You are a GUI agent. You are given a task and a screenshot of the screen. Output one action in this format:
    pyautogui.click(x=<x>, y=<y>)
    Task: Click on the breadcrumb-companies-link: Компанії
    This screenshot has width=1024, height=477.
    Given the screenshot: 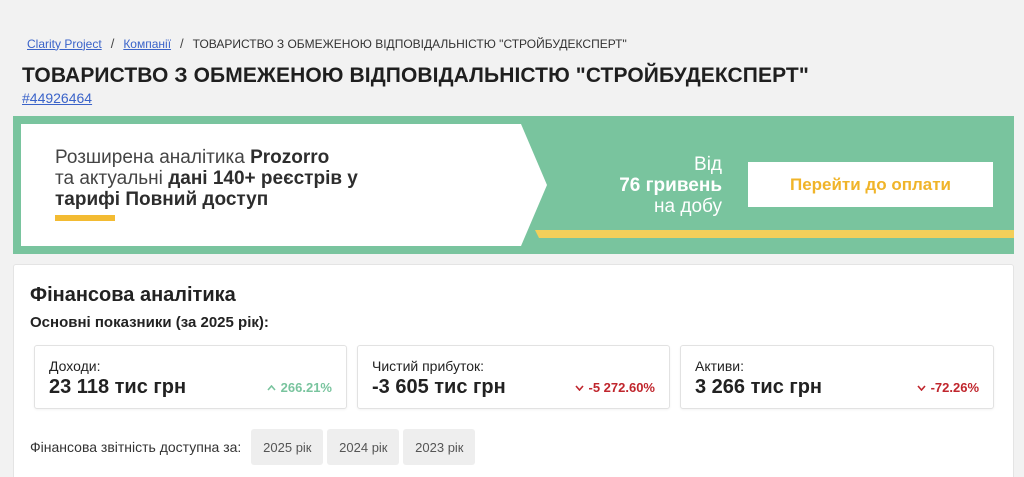 What is the action you would take?
    pyautogui.click(x=147, y=43)
    